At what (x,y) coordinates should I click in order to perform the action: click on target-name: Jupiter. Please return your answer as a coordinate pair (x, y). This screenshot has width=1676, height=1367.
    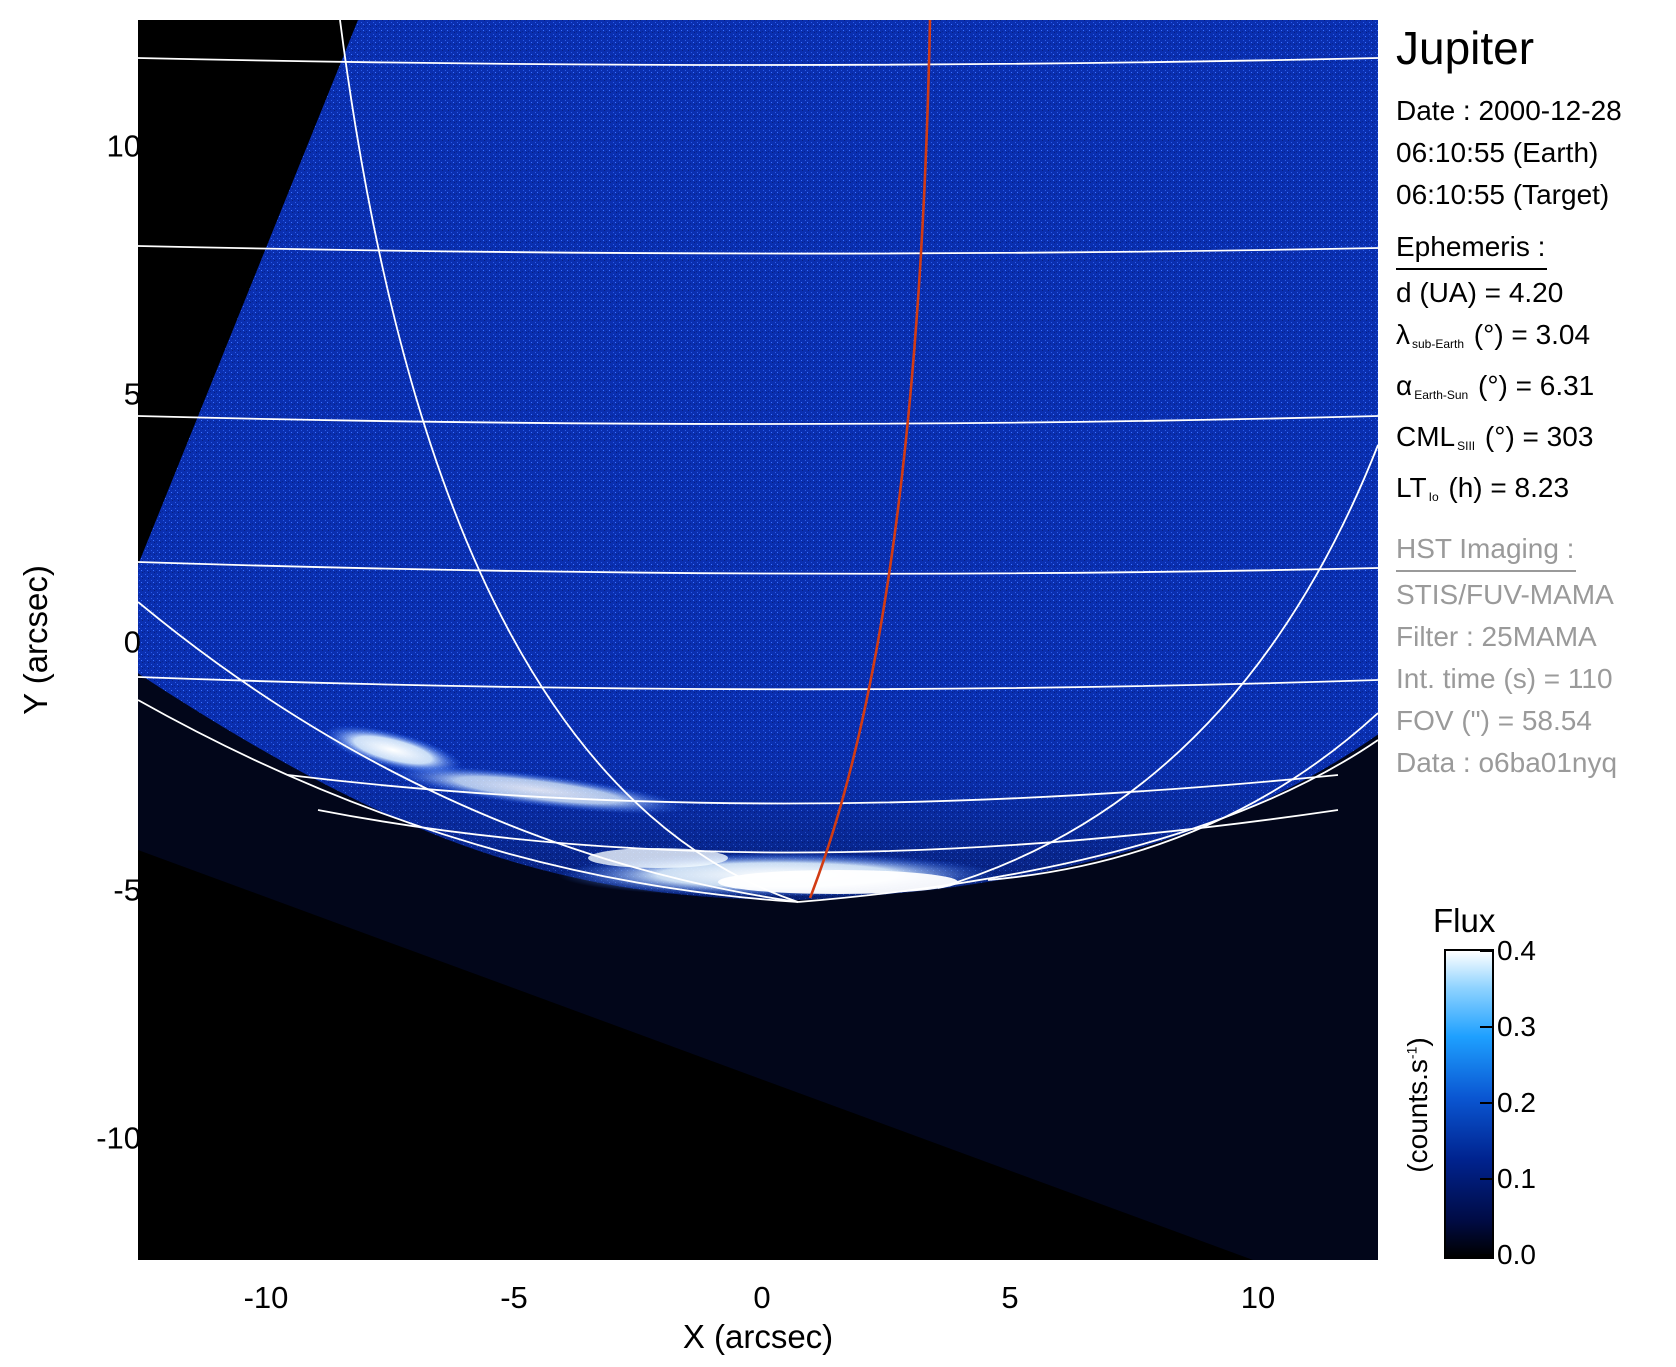
    Looking at the image, I should click on (1465, 48).